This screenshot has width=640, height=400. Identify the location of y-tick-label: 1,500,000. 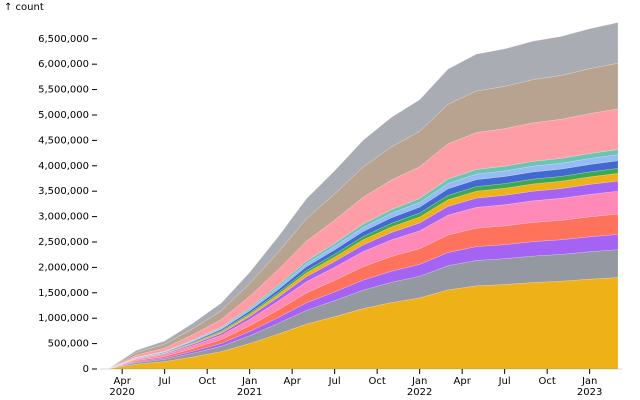
(63, 293).